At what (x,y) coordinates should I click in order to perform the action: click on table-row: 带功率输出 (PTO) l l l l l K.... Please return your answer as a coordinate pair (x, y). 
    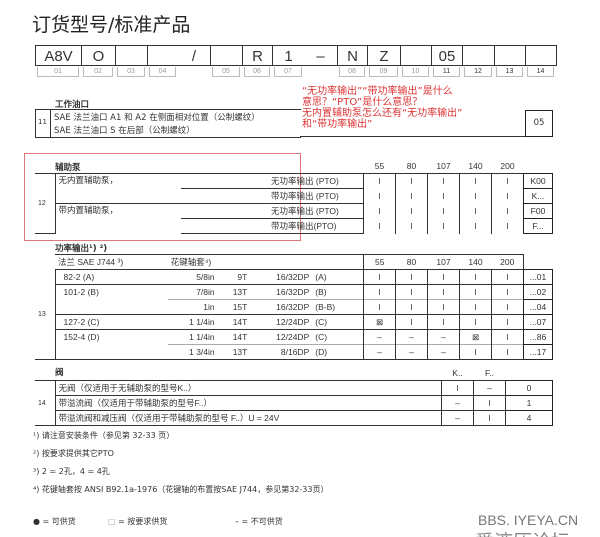
    Looking at the image, I should click on (294, 196).